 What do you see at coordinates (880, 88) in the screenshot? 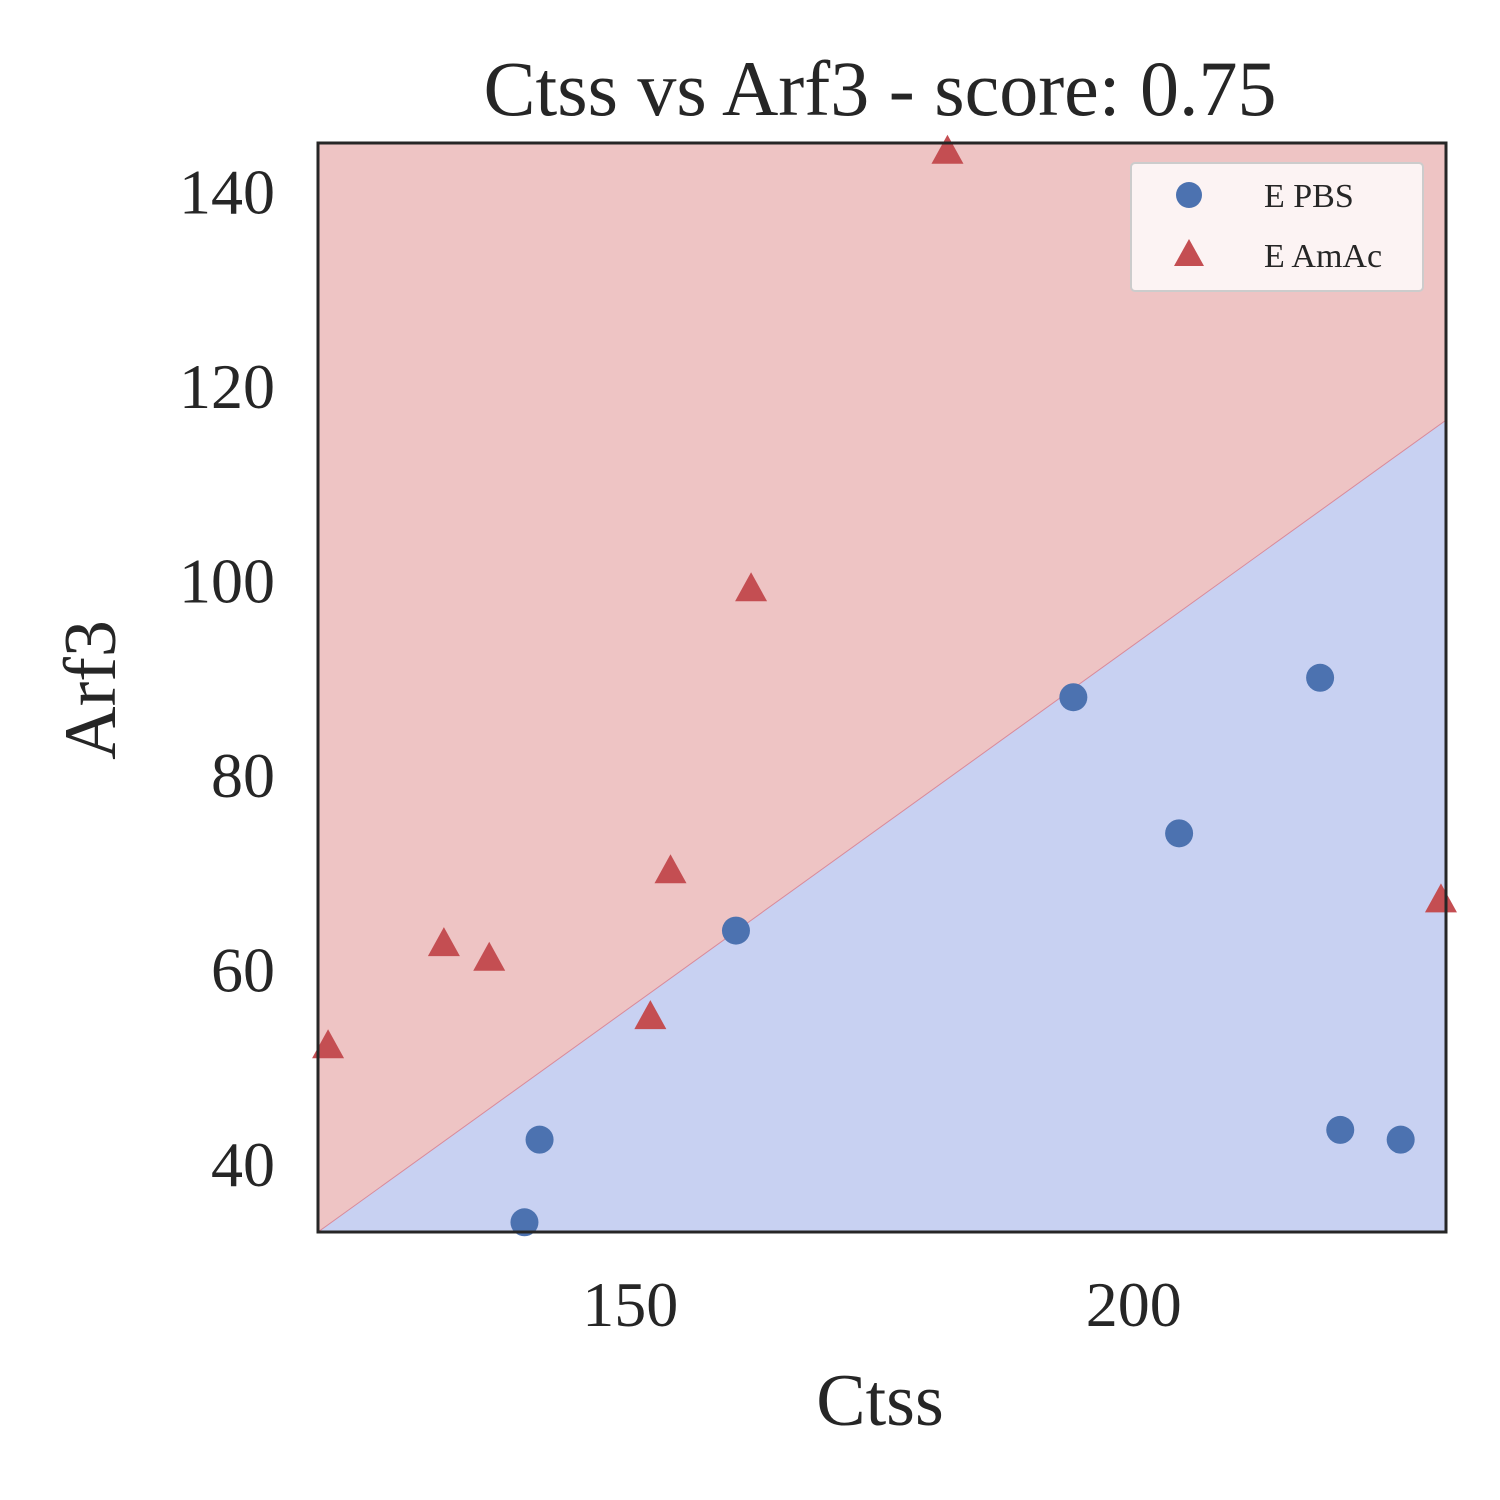
I see `chart-title: Ctss vs Arf3 - score: 0.75` at bounding box center [880, 88].